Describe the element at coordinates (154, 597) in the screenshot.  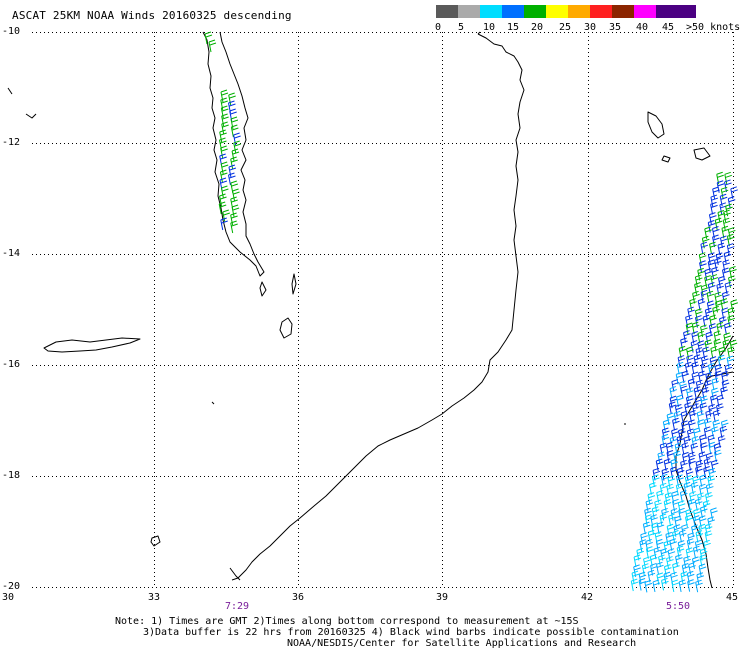
I see `lon-tick-label: 33` at that location.